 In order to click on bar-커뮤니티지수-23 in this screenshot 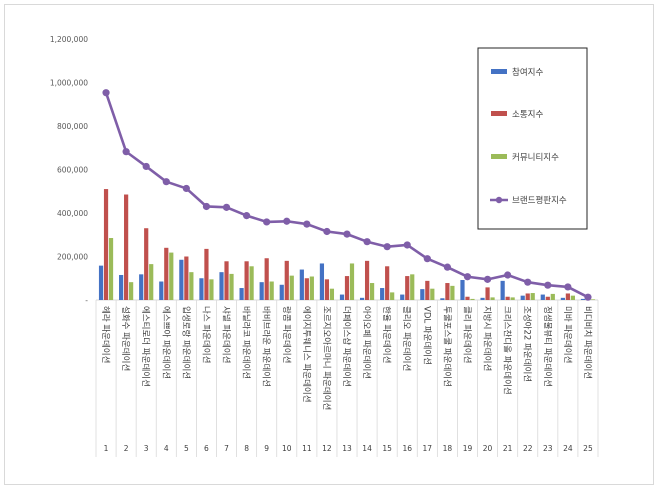, I will do `click(552, 296)`.